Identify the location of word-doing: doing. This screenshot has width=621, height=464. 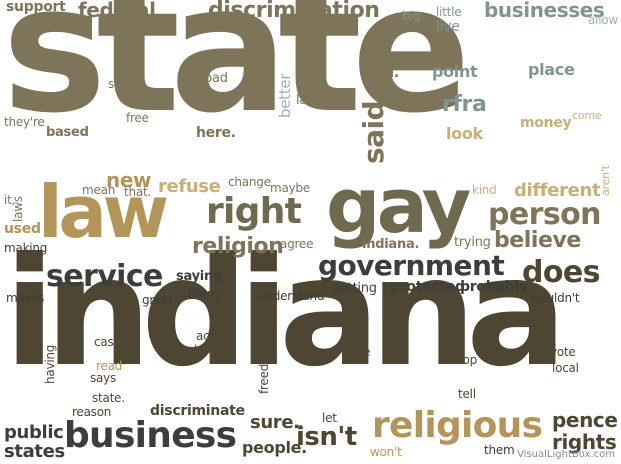
(140, 102).